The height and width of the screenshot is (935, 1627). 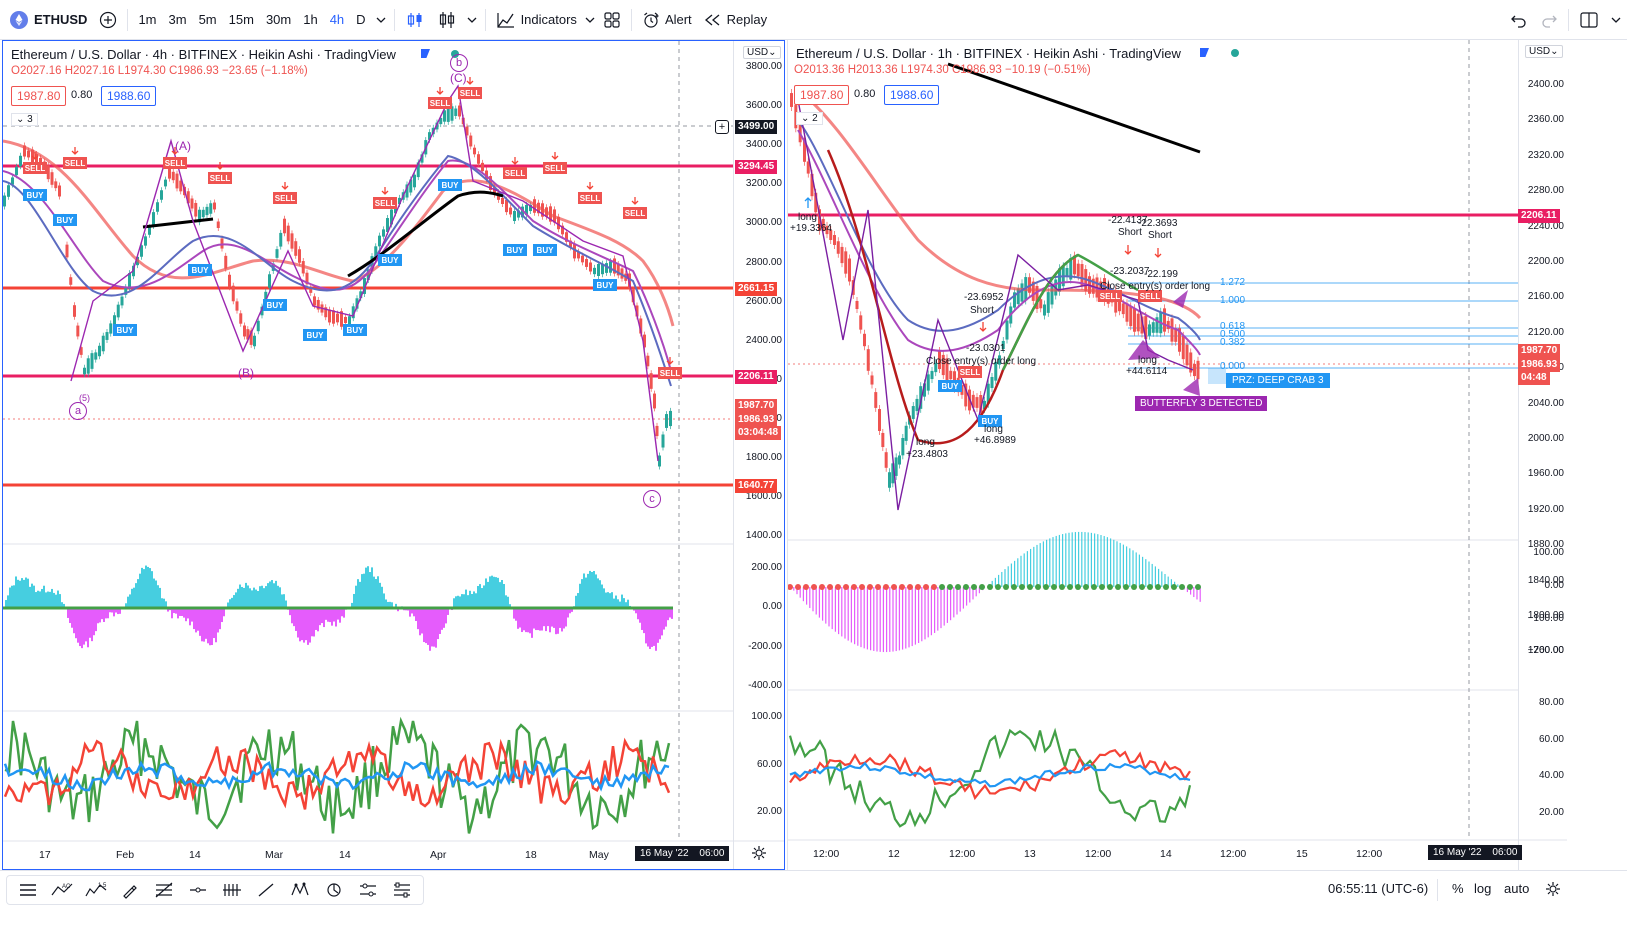 What do you see at coordinates (1201, 403) in the screenshot?
I see `butterfly-label: BUTTERFLY 3 DETECTED` at bounding box center [1201, 403].